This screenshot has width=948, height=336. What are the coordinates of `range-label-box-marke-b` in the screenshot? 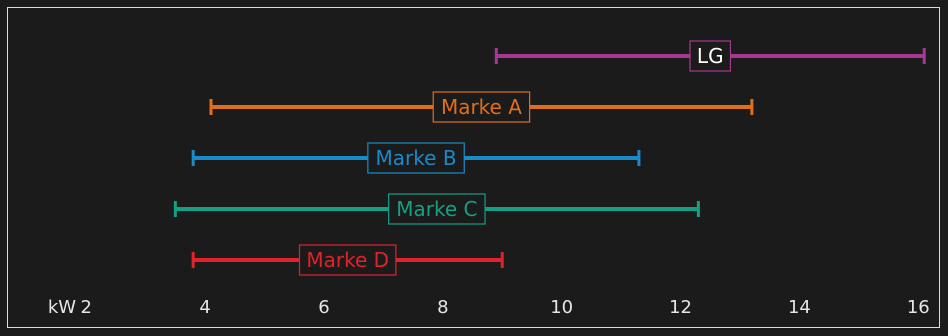 It's located at (416, 158).